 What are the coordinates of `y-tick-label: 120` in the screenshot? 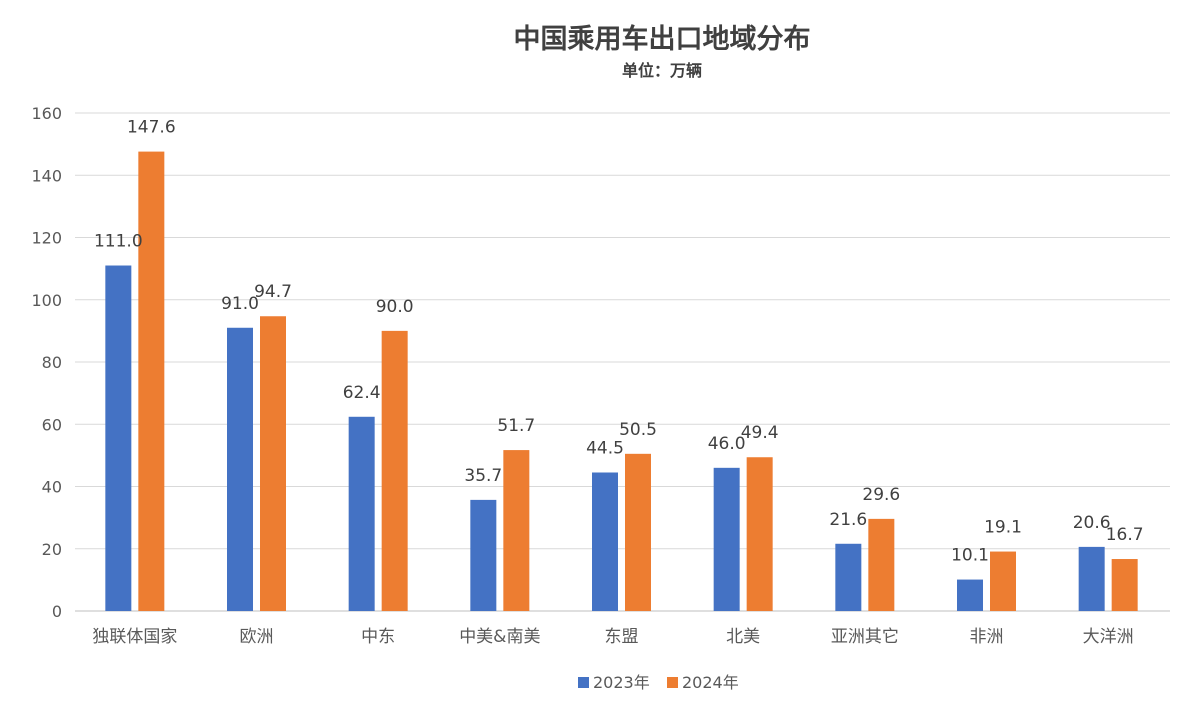 It's located at (46, 238).